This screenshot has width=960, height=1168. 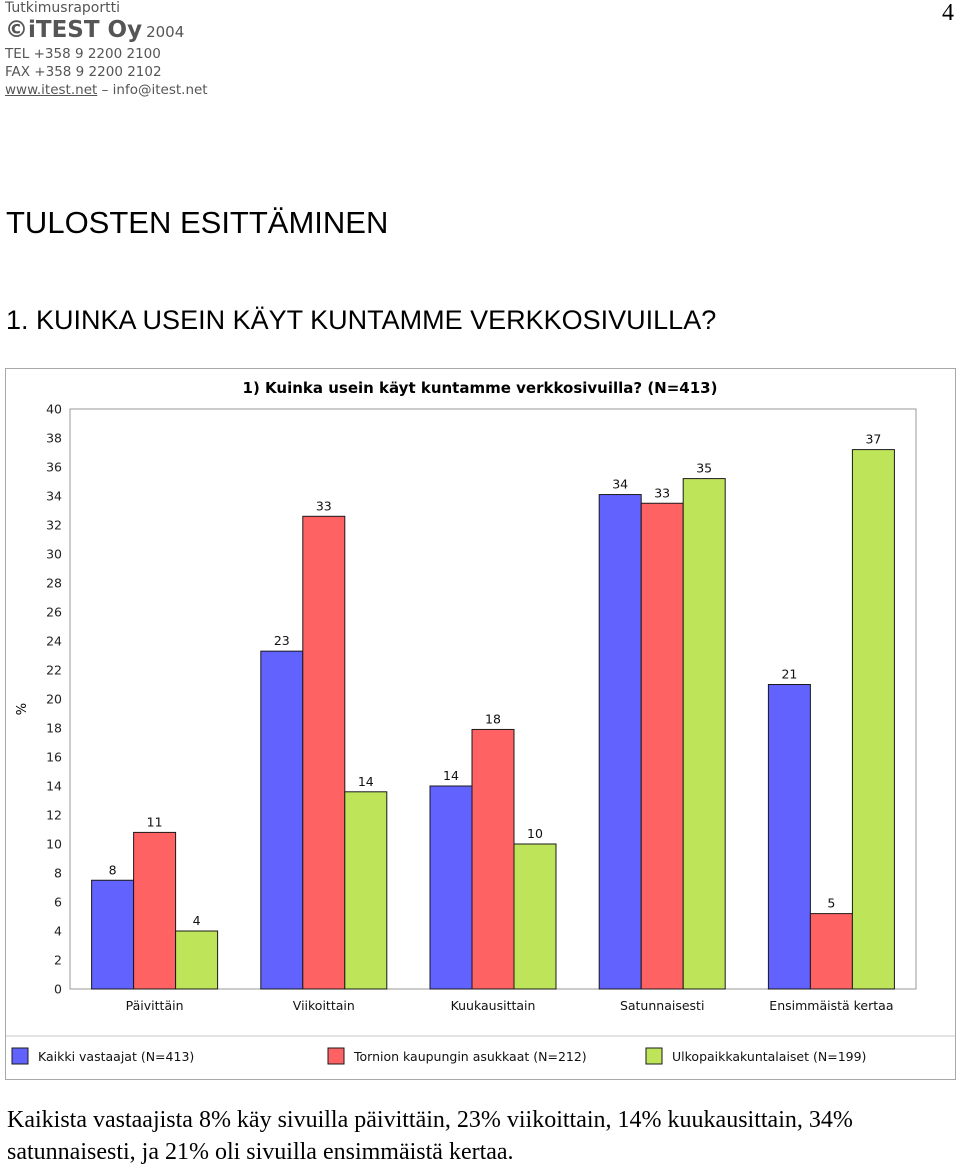 I want to click on report-year: 2004, so click(x=165, y=32).